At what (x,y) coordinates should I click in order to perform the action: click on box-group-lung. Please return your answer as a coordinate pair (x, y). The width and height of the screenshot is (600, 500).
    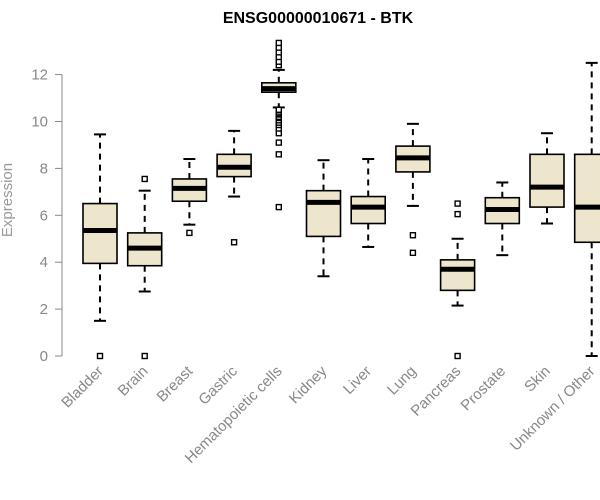
    Looking at the image, I should click on (413, 189).